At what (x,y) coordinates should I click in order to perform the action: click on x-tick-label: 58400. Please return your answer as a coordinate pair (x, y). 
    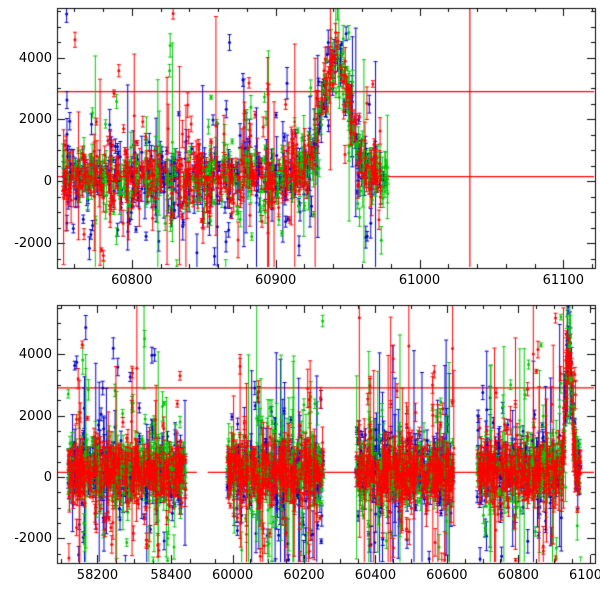
    Looking at the image, I should click on (171, 575).